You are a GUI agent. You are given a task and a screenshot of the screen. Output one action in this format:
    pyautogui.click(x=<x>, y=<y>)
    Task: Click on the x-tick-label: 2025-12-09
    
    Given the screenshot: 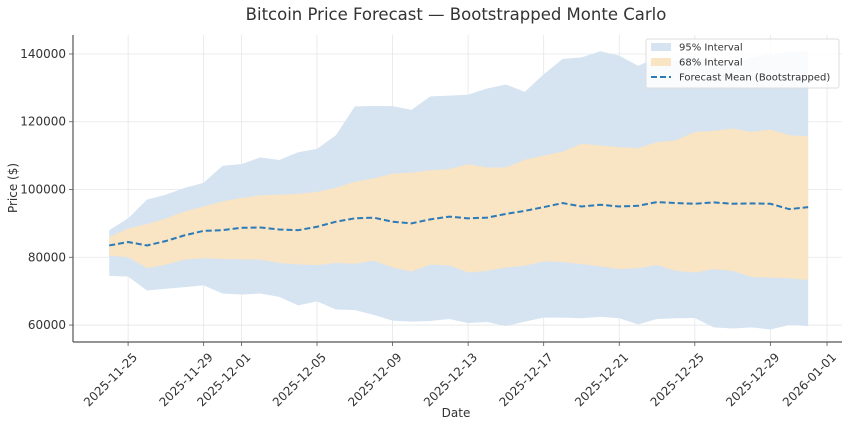 What is the action you would take?
    pyautogui.click(x=374, y=379)
    